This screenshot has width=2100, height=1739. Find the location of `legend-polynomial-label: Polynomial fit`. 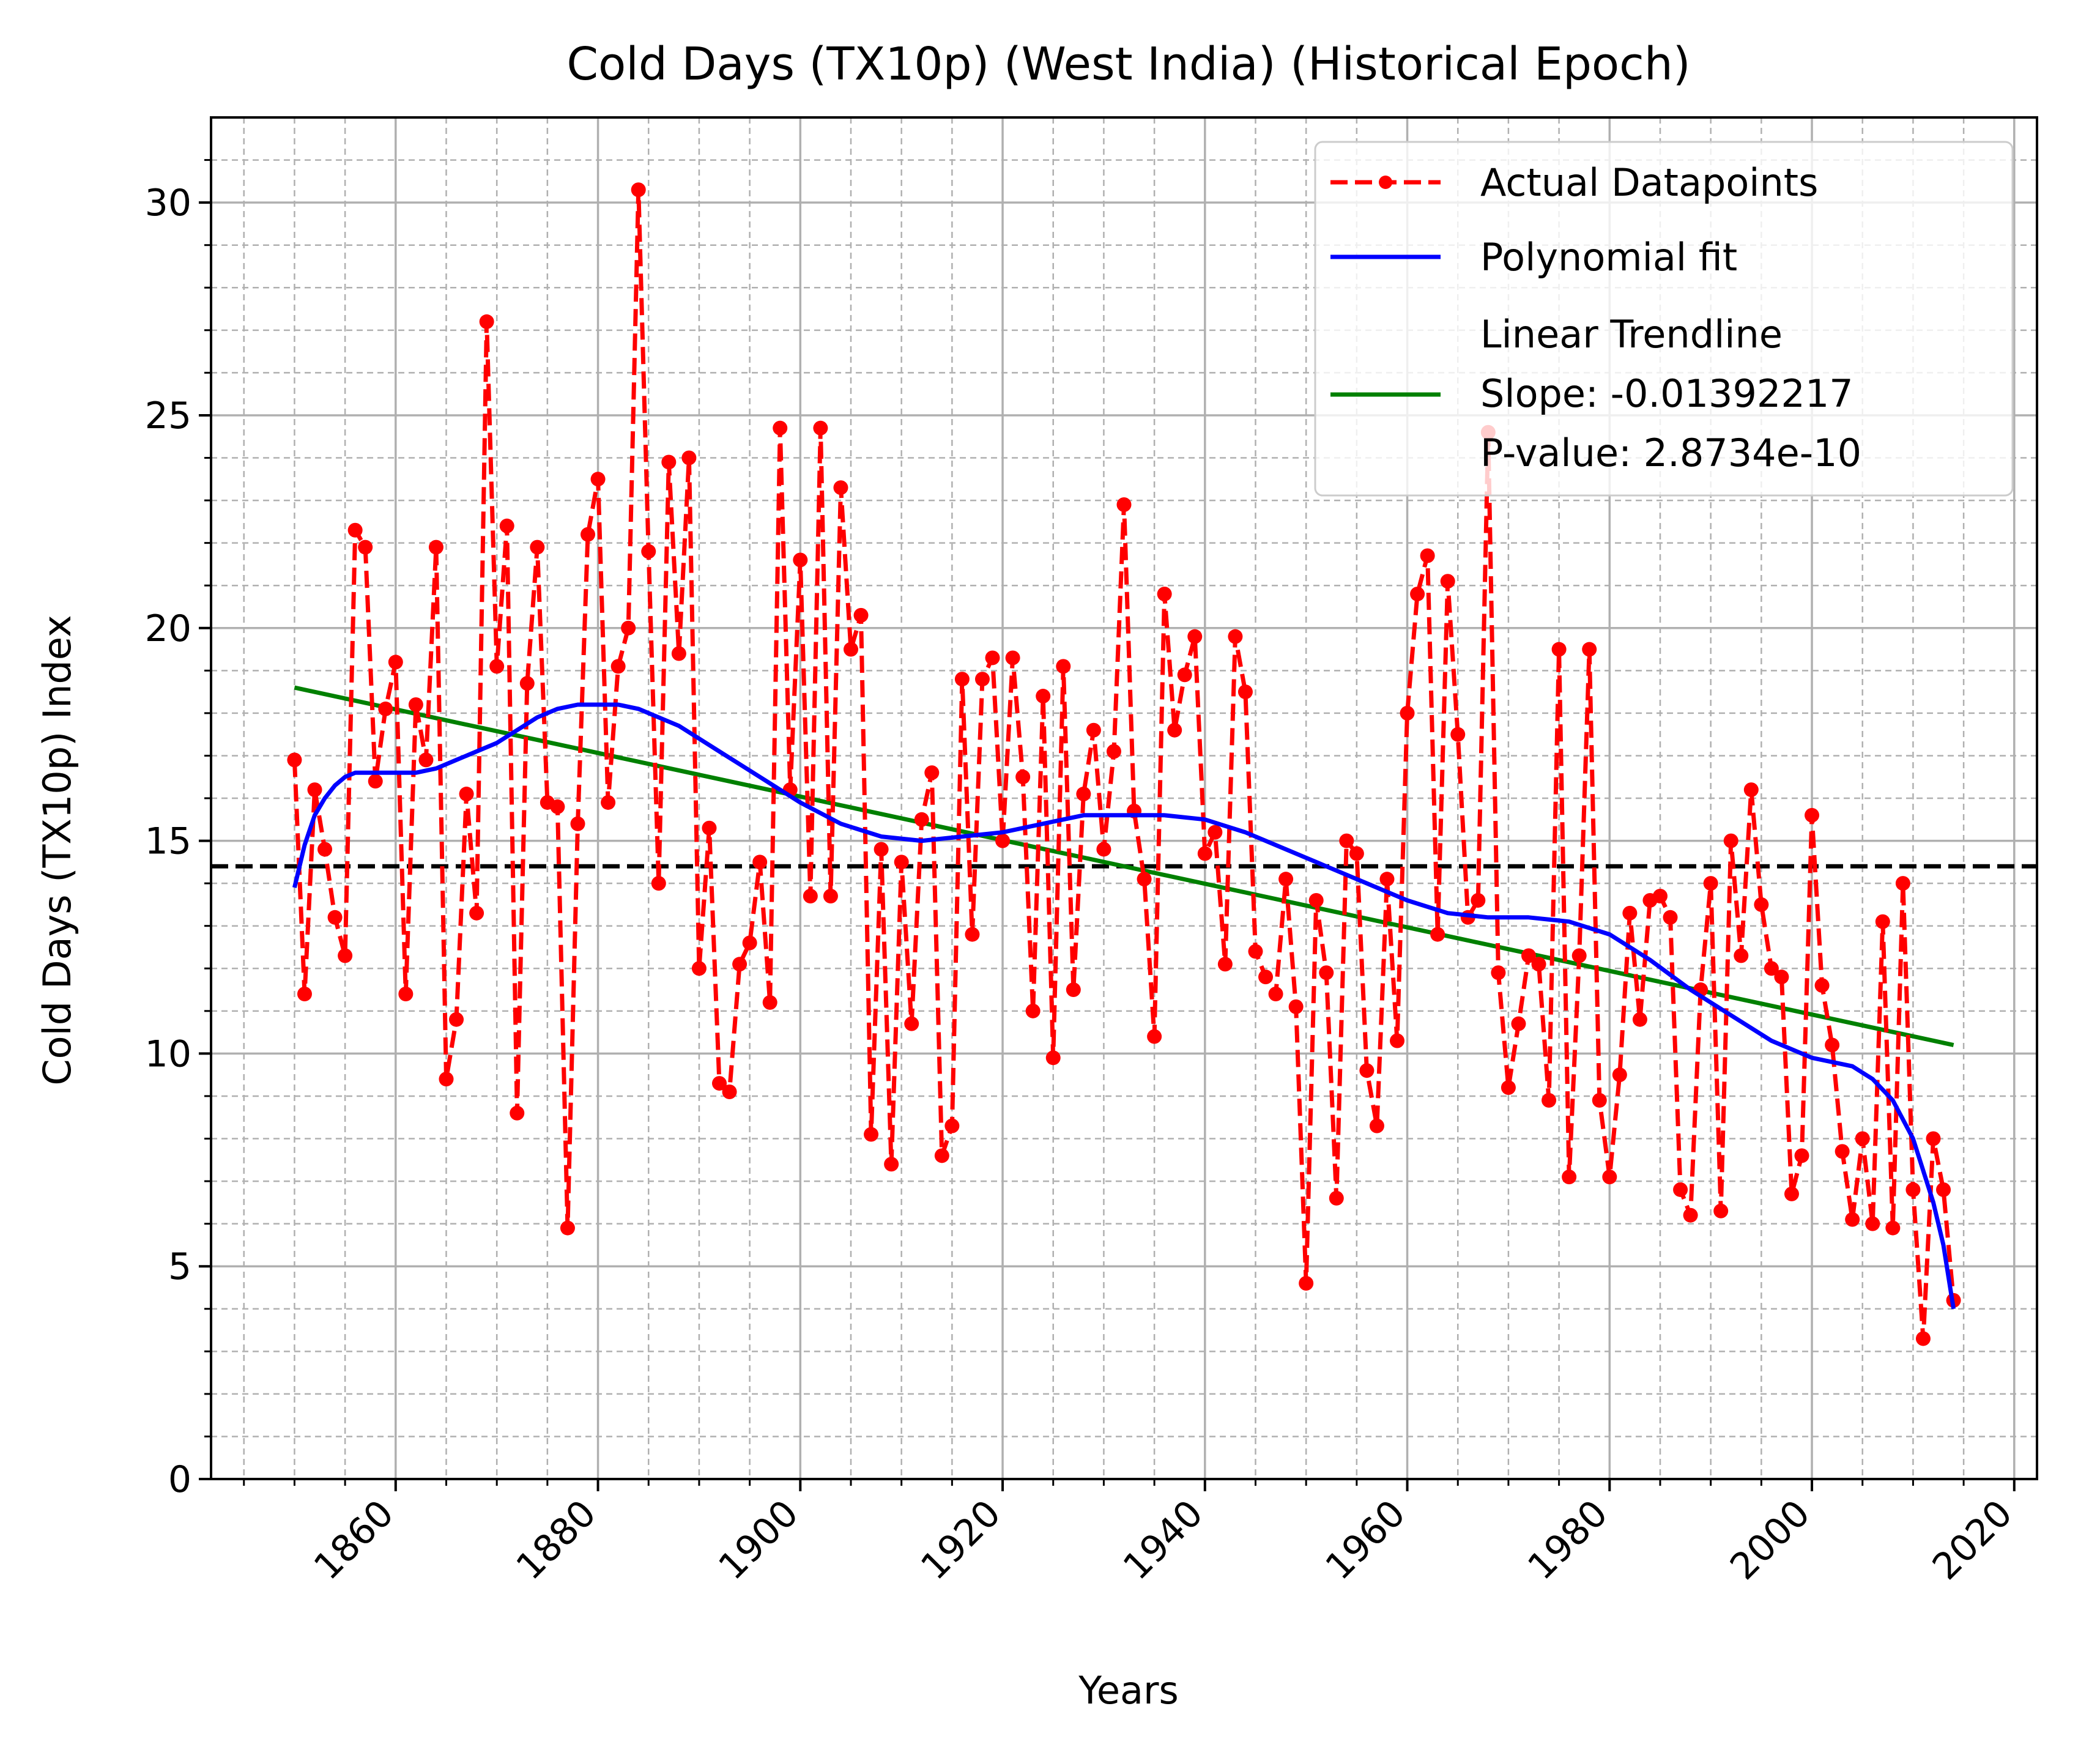

legend-polynomial-label: Polynomial fit is located at coordinates (1608, 257).